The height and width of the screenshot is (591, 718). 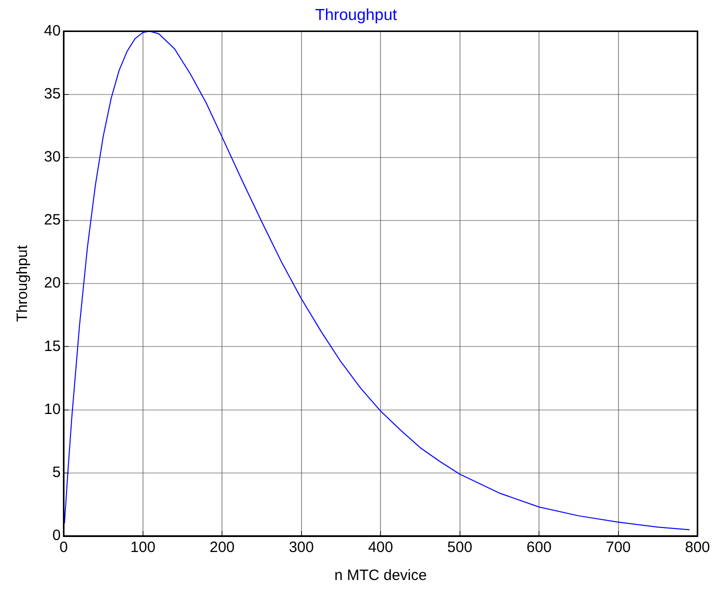 What do you see at coordinates (222, 547) in the screenshot?
I see `x-tick-label: 200` at bounding box center [222, 547].